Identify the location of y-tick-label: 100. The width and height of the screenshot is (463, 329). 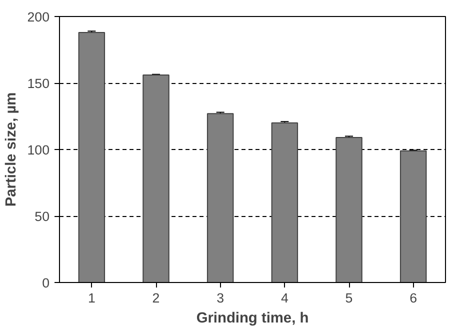
(38, 150).